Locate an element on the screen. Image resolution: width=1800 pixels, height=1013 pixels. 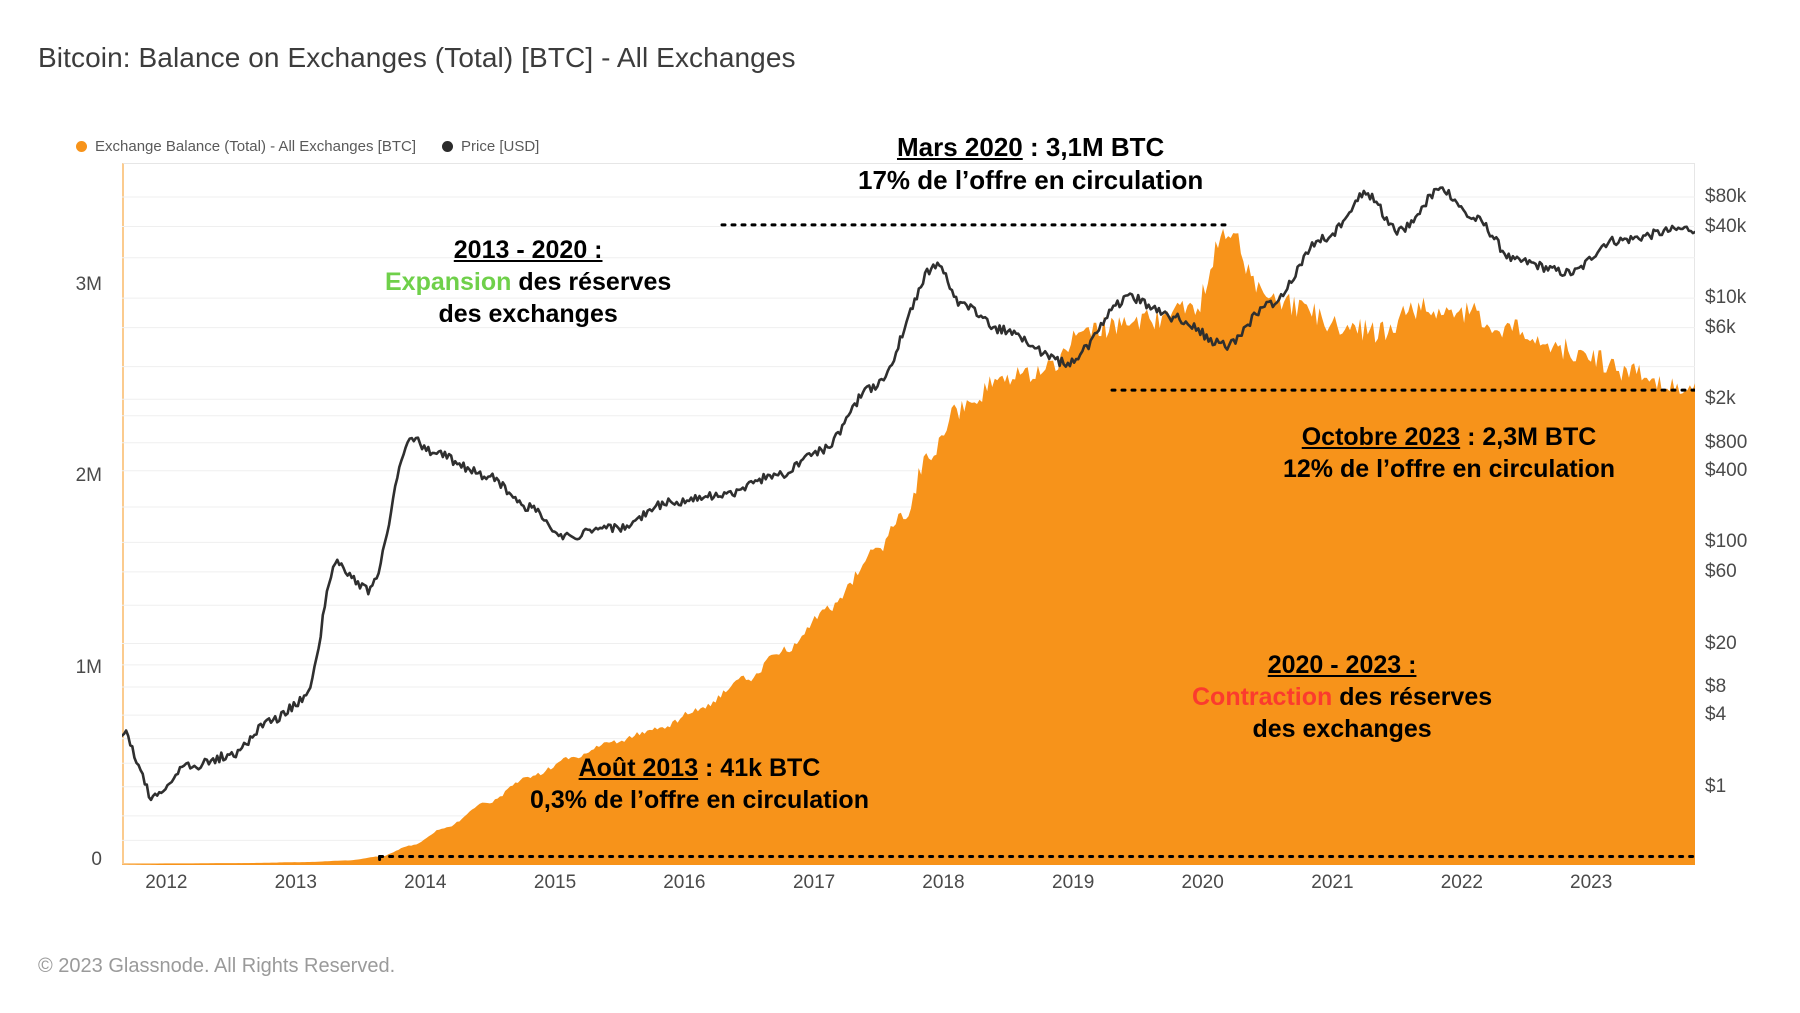
x-axis-tick: 2022 is located at coordinates (1462, 882).